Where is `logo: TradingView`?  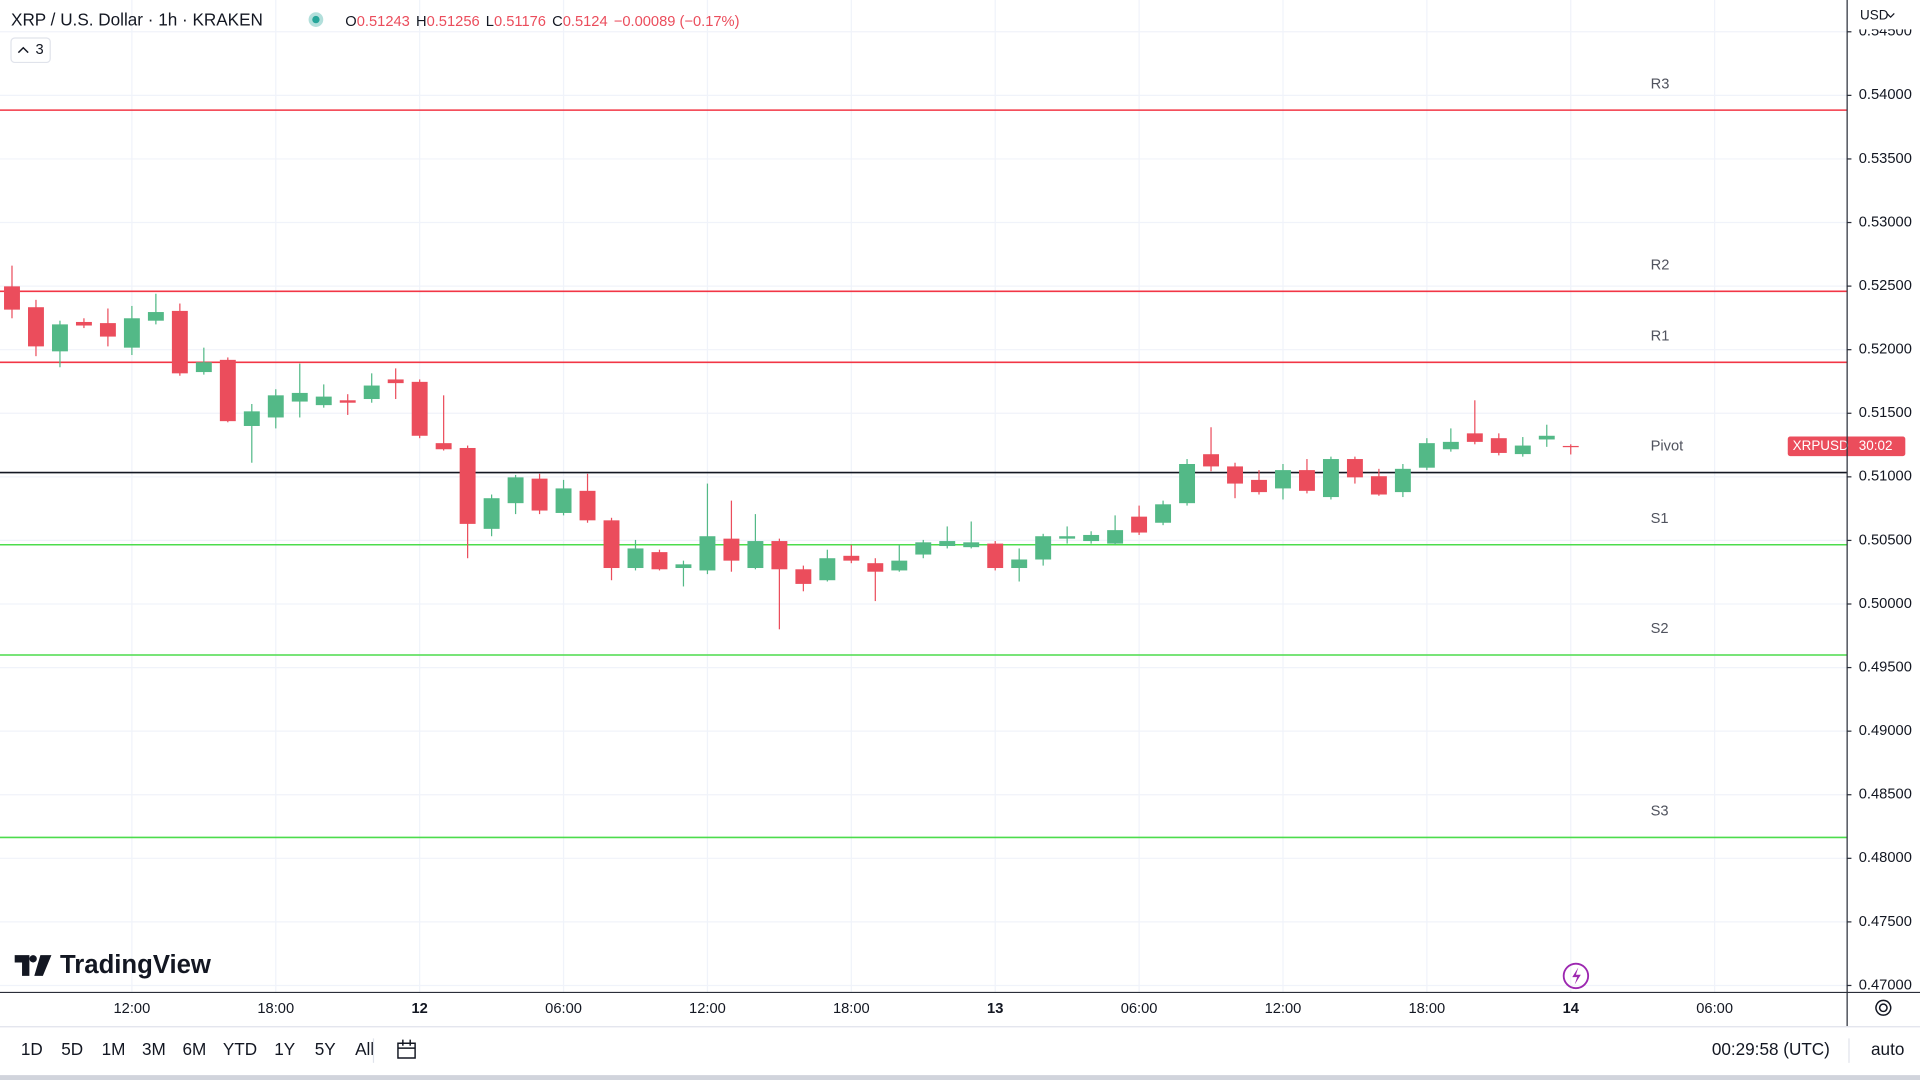
logo: TradingView is located at coordinates (113, 965).